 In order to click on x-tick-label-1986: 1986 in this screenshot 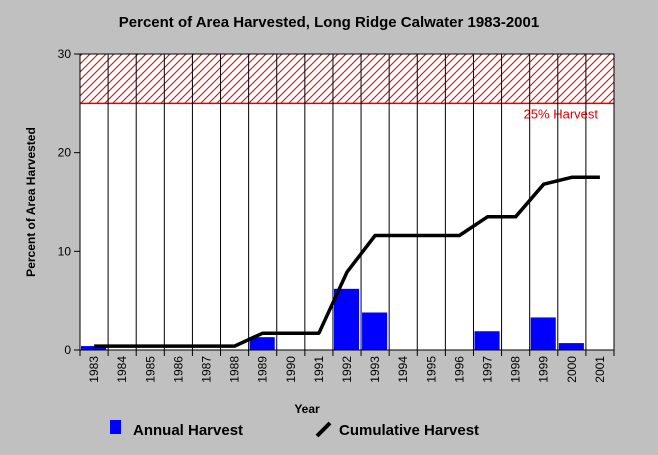, I will do `click(178, 369)`.